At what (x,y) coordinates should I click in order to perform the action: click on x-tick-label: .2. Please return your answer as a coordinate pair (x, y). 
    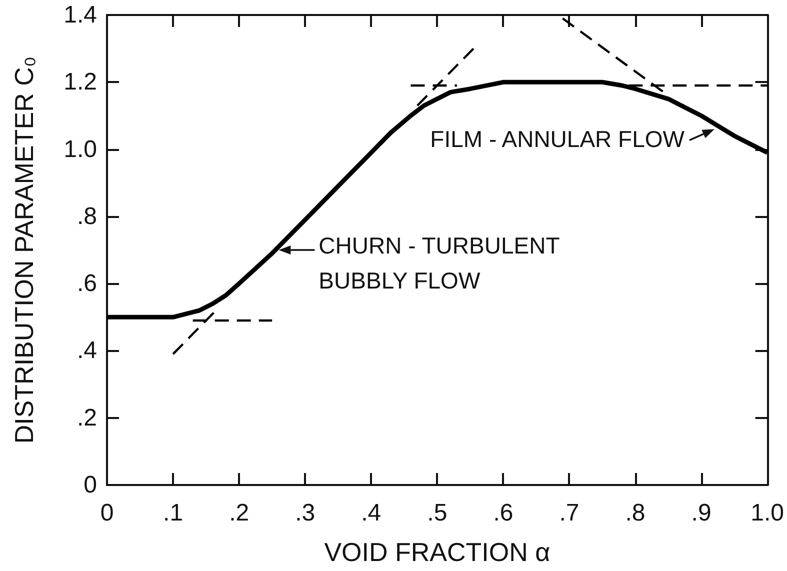
    Looking at the image, I should click on (239, 513).